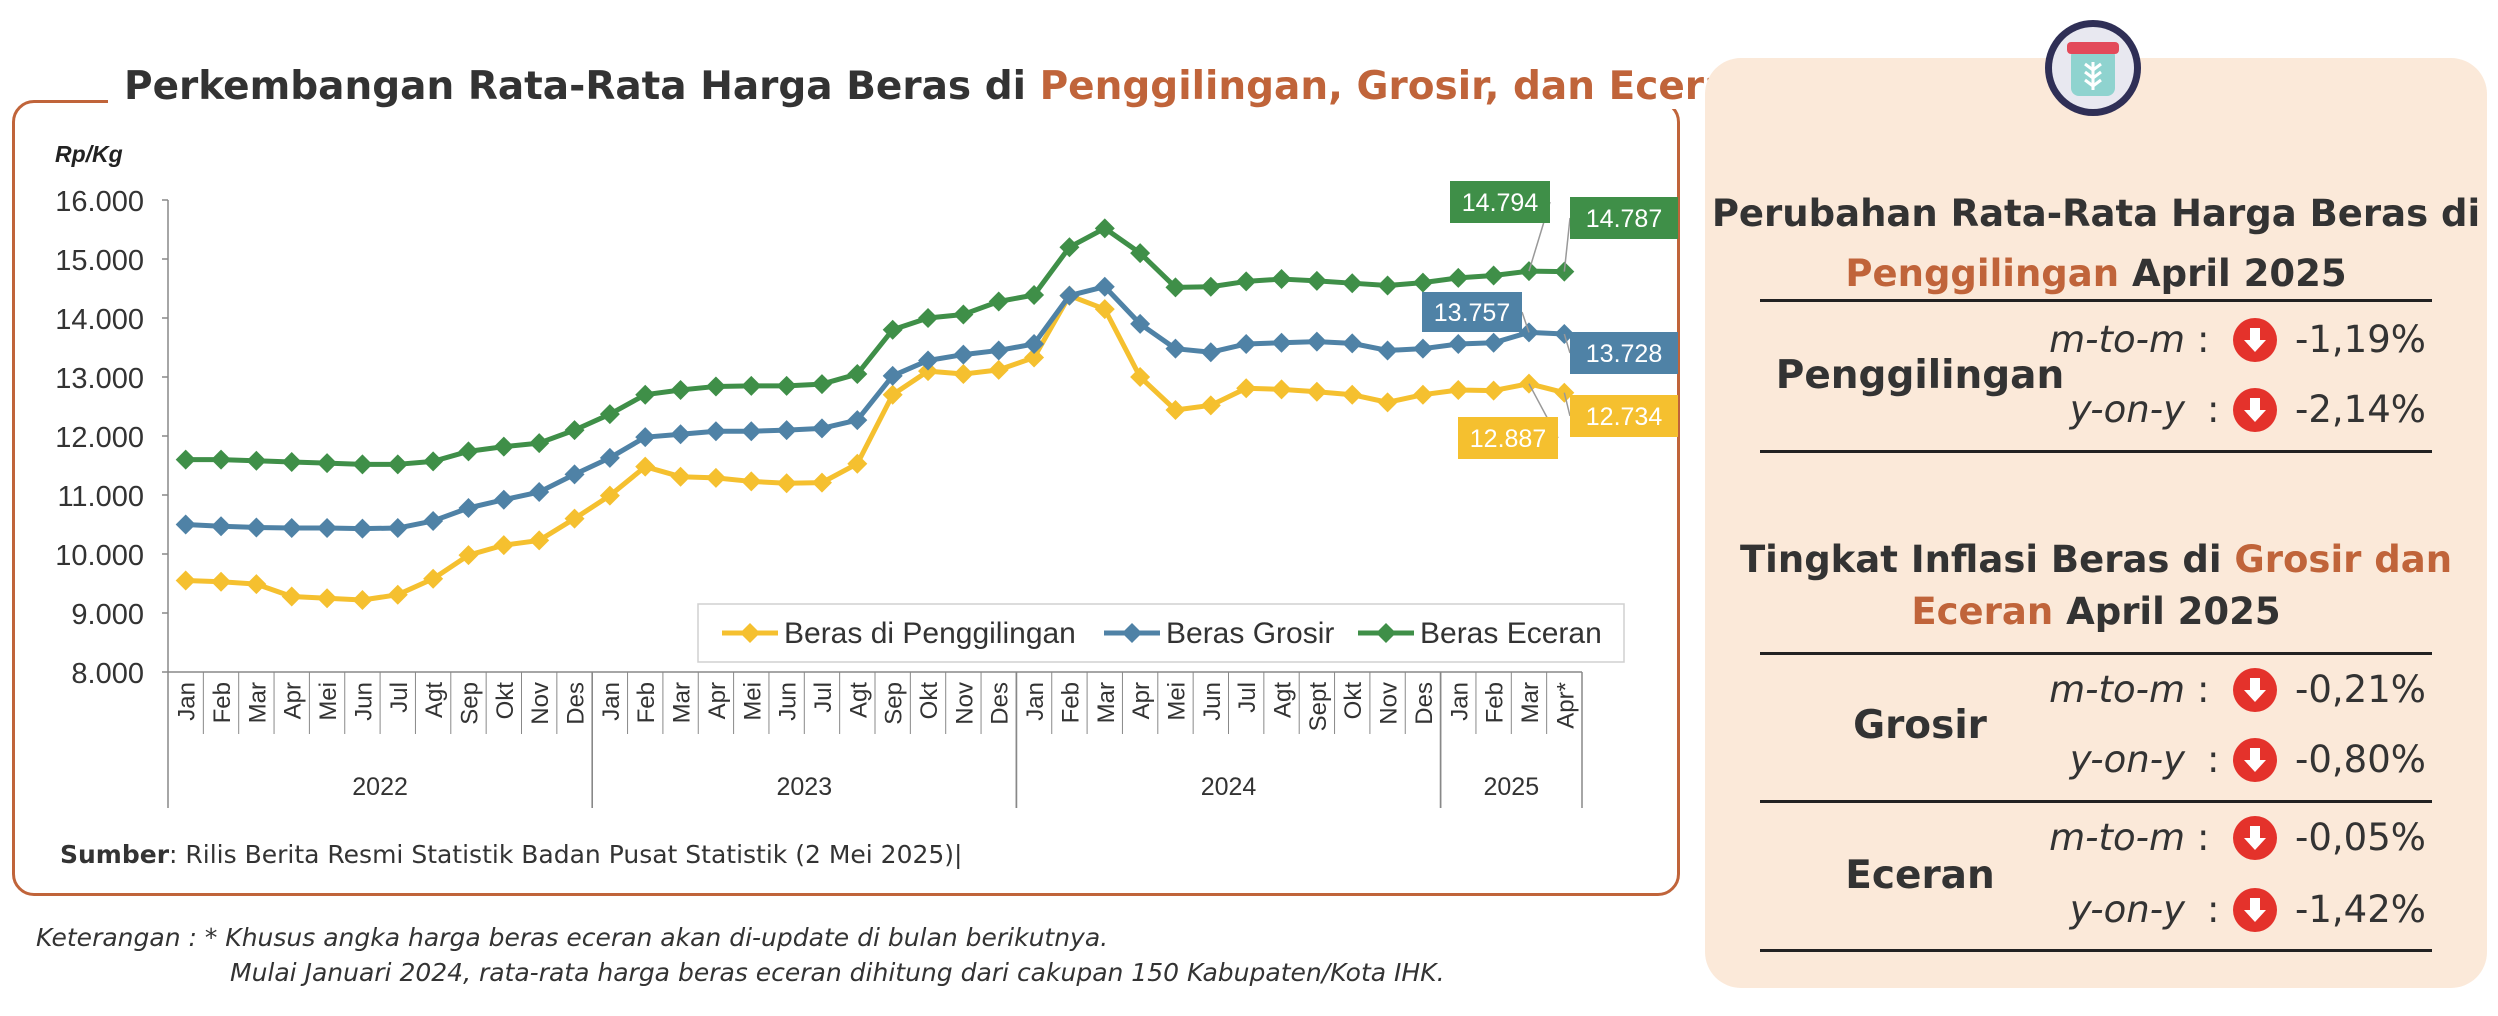 This screenshot has width=2498, height=1016. I want to click on legend-box, so click(1161, 633).